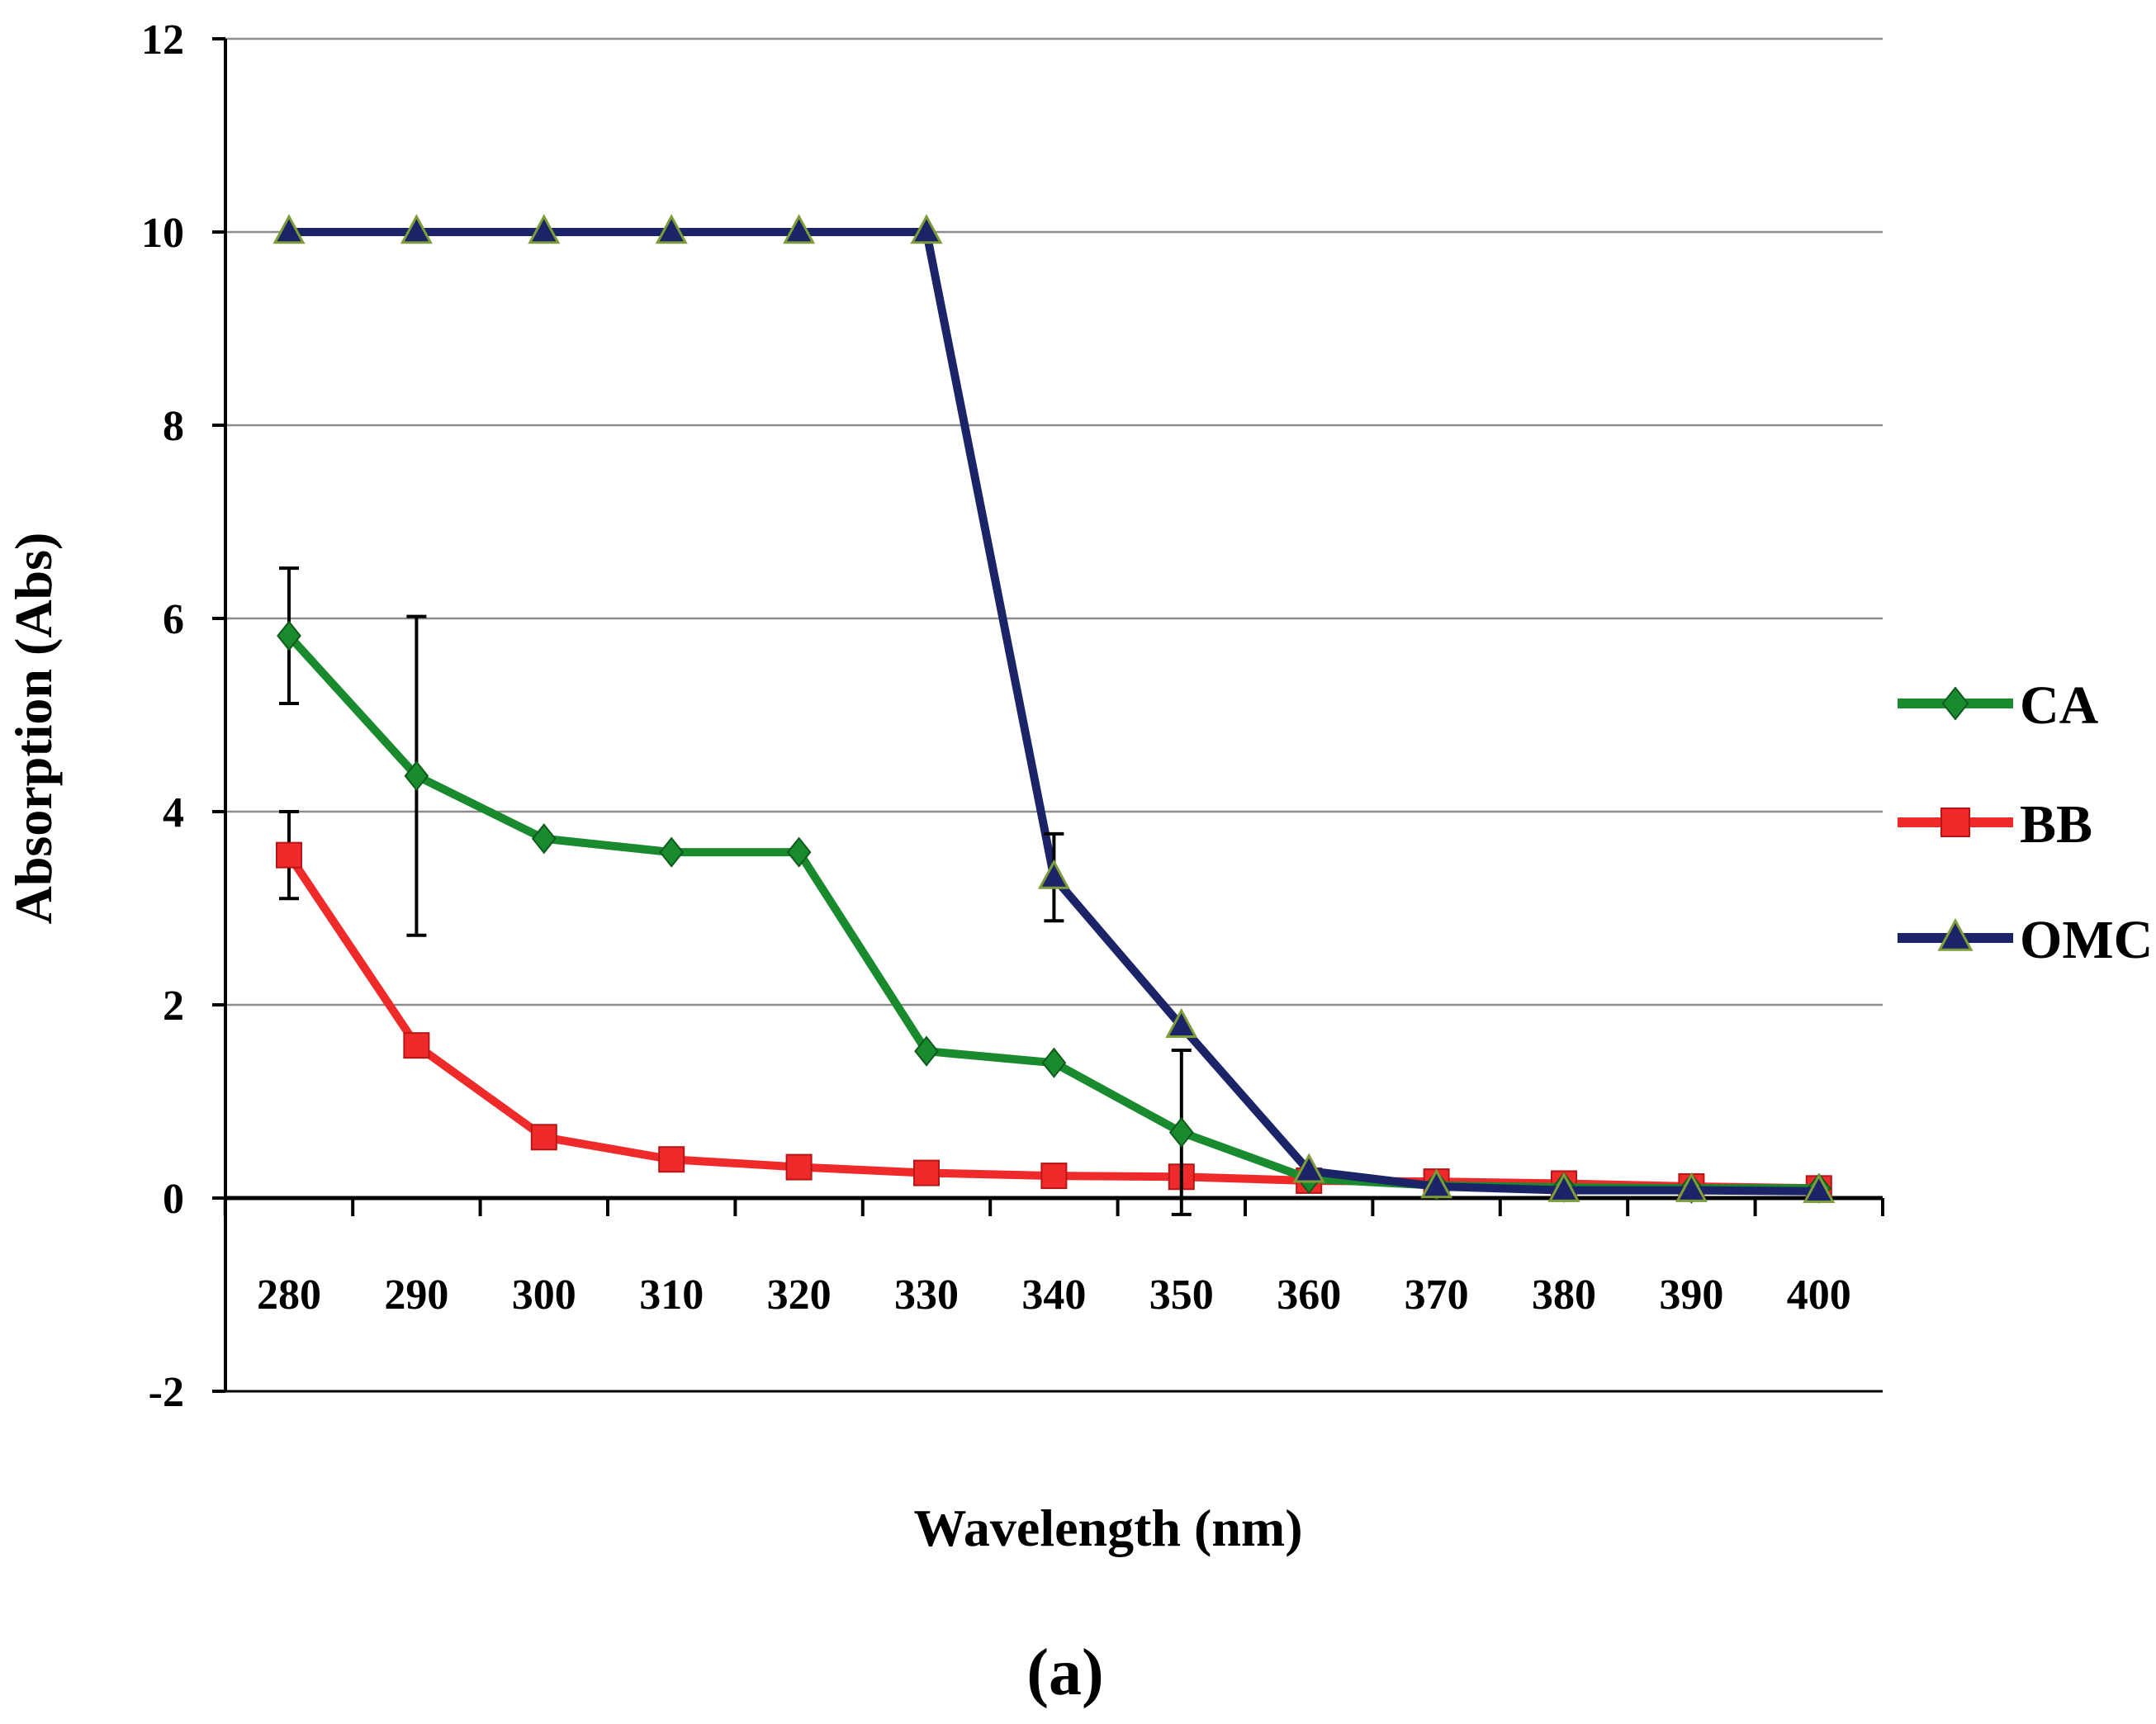  Describe the element at coordinates (163, 233) in the screenshot. I see `y-tick-label: 10` at that location.